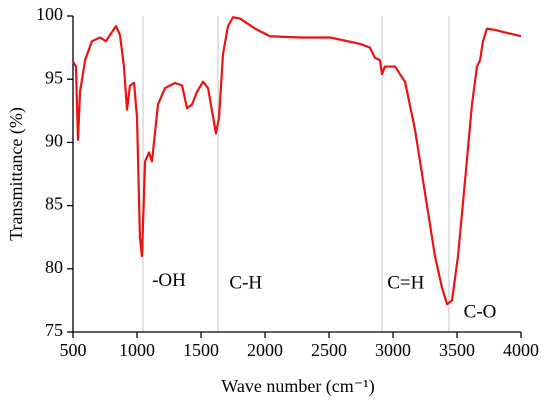 This screenshot has height=411, width=550. Describe the element at coordinates (16, 174) in the screenshot. I see `y-axis-label: Transmittance (%)` at that location.